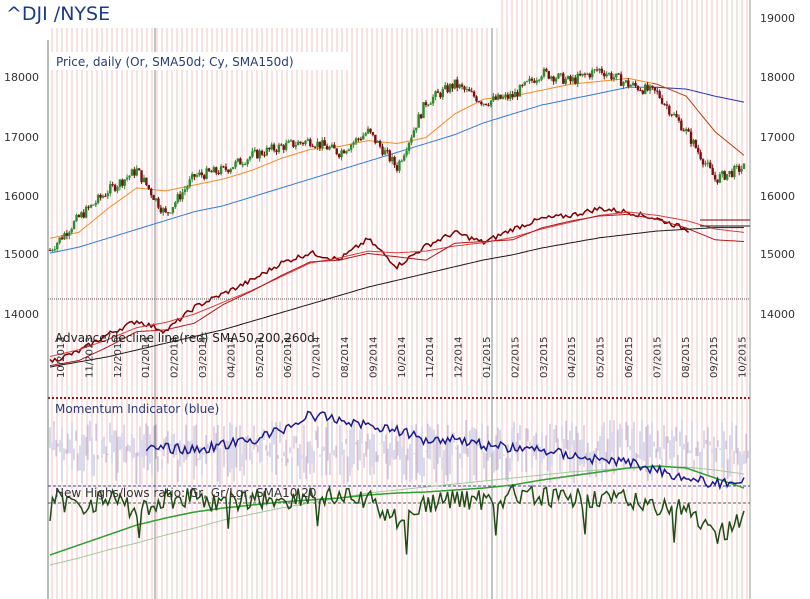  I want to click on x-tick-label: 12/2014, so click(459, 357).